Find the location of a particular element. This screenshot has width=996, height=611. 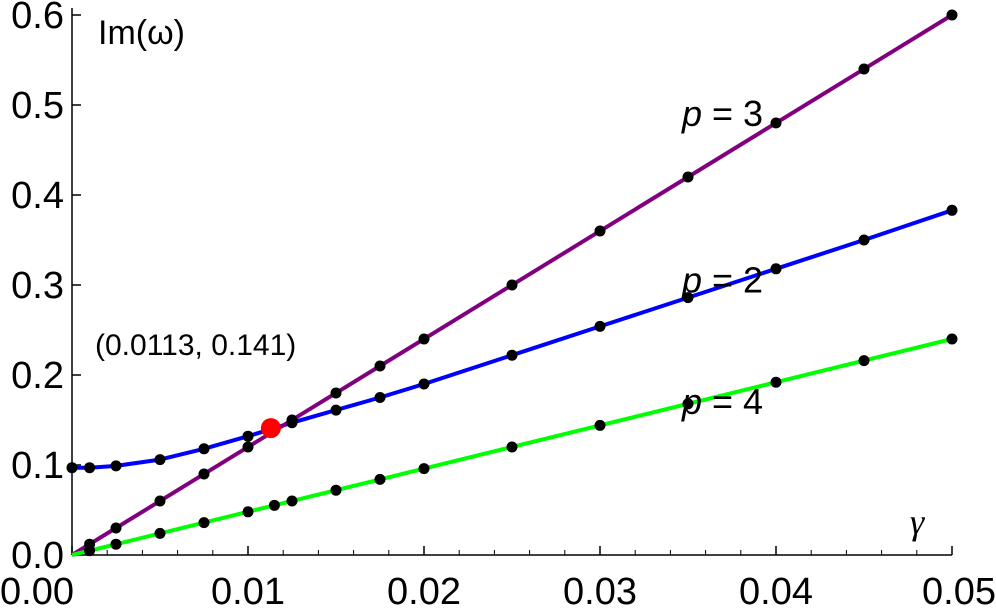

y-axis-label: Im(ω) is located at coordinates (141, 33).